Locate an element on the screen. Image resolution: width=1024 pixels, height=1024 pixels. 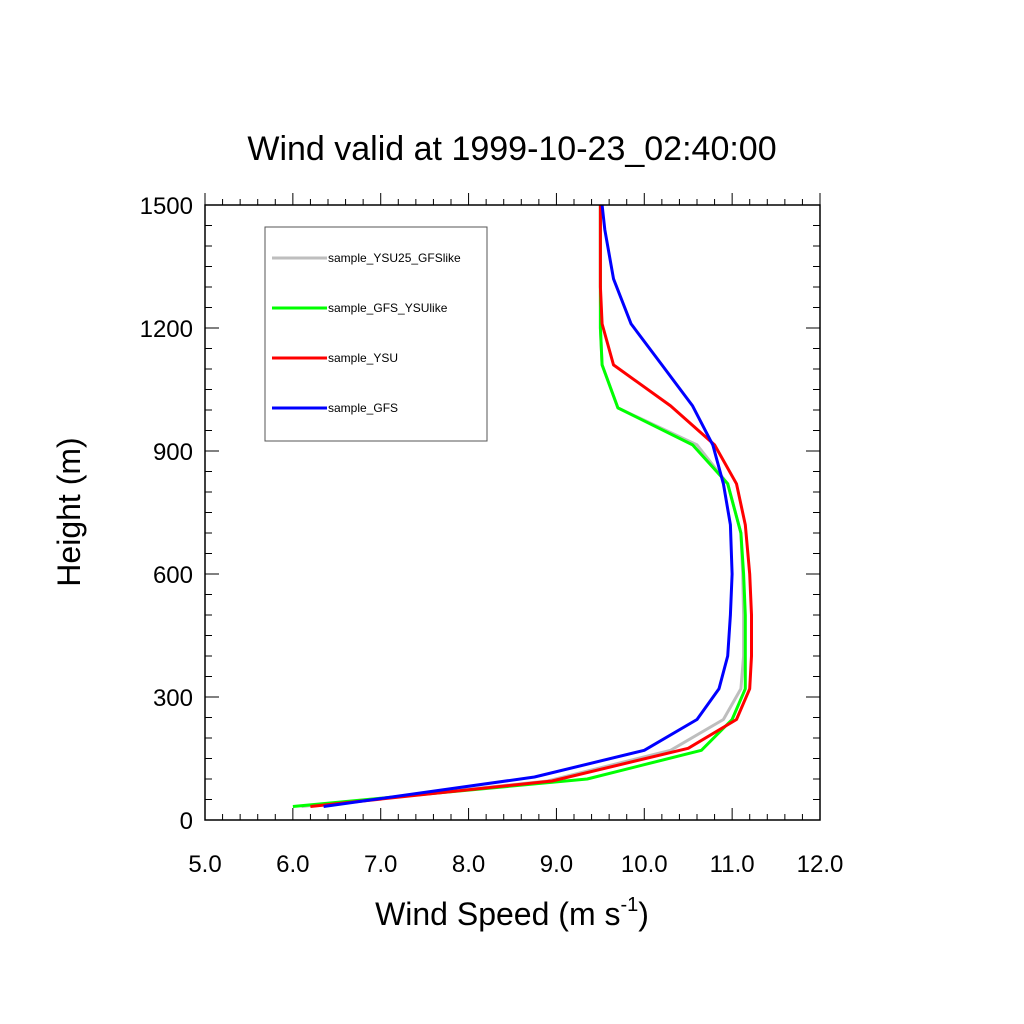
x-tick-label: 10.0 is located at coordinates (644, 864).